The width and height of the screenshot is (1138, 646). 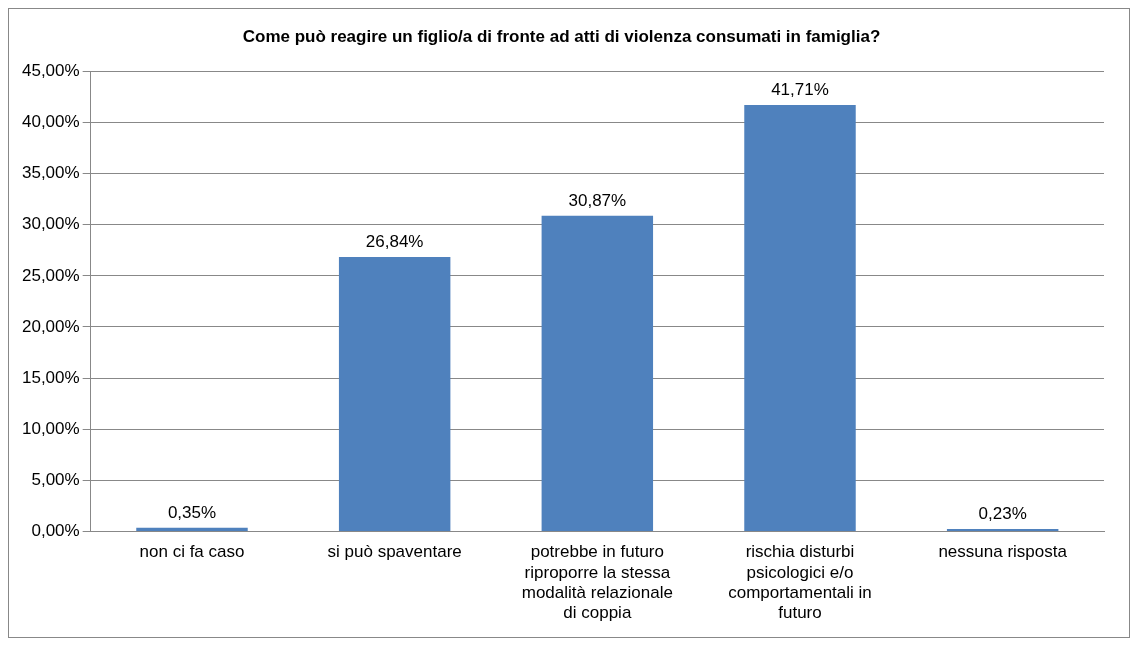 I want to click on chart-title: Come può reagire un figlio/a di fronte ad atti di violenza consumati in famiglia?, so click(x=561, y=36).